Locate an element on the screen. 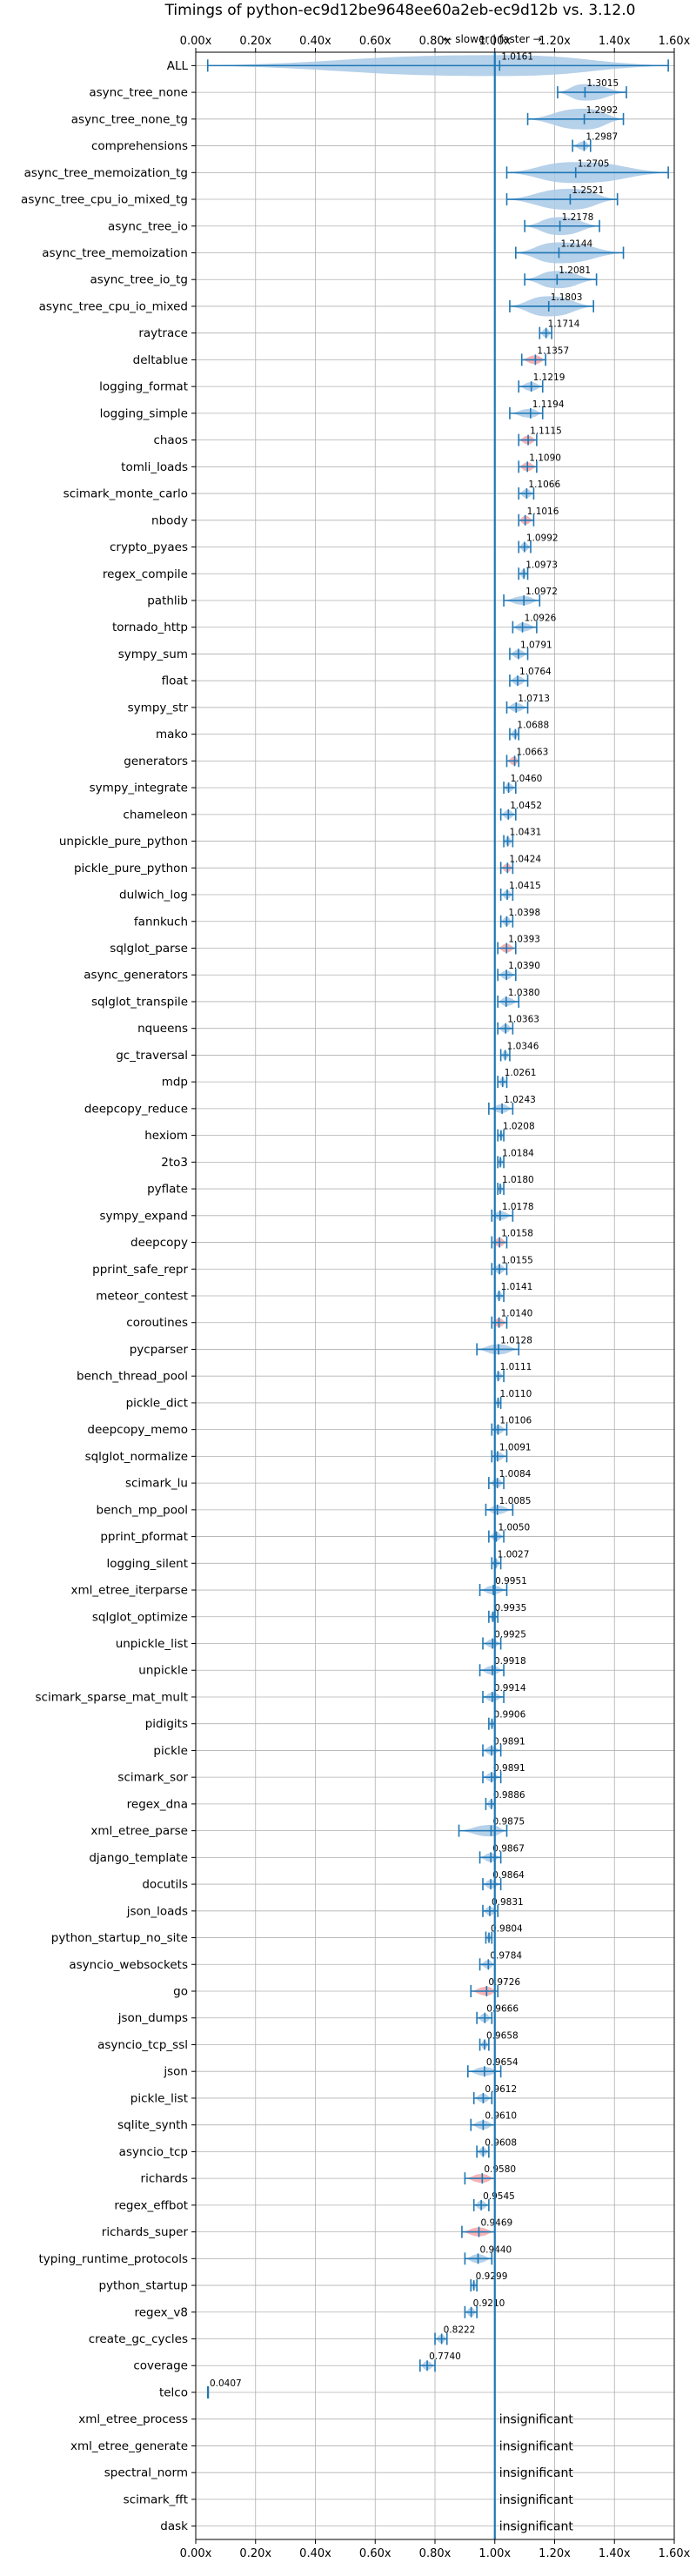 The image size is (696, 2576). data-value-label: 1.0128 is located at coordinates (516, 1340).